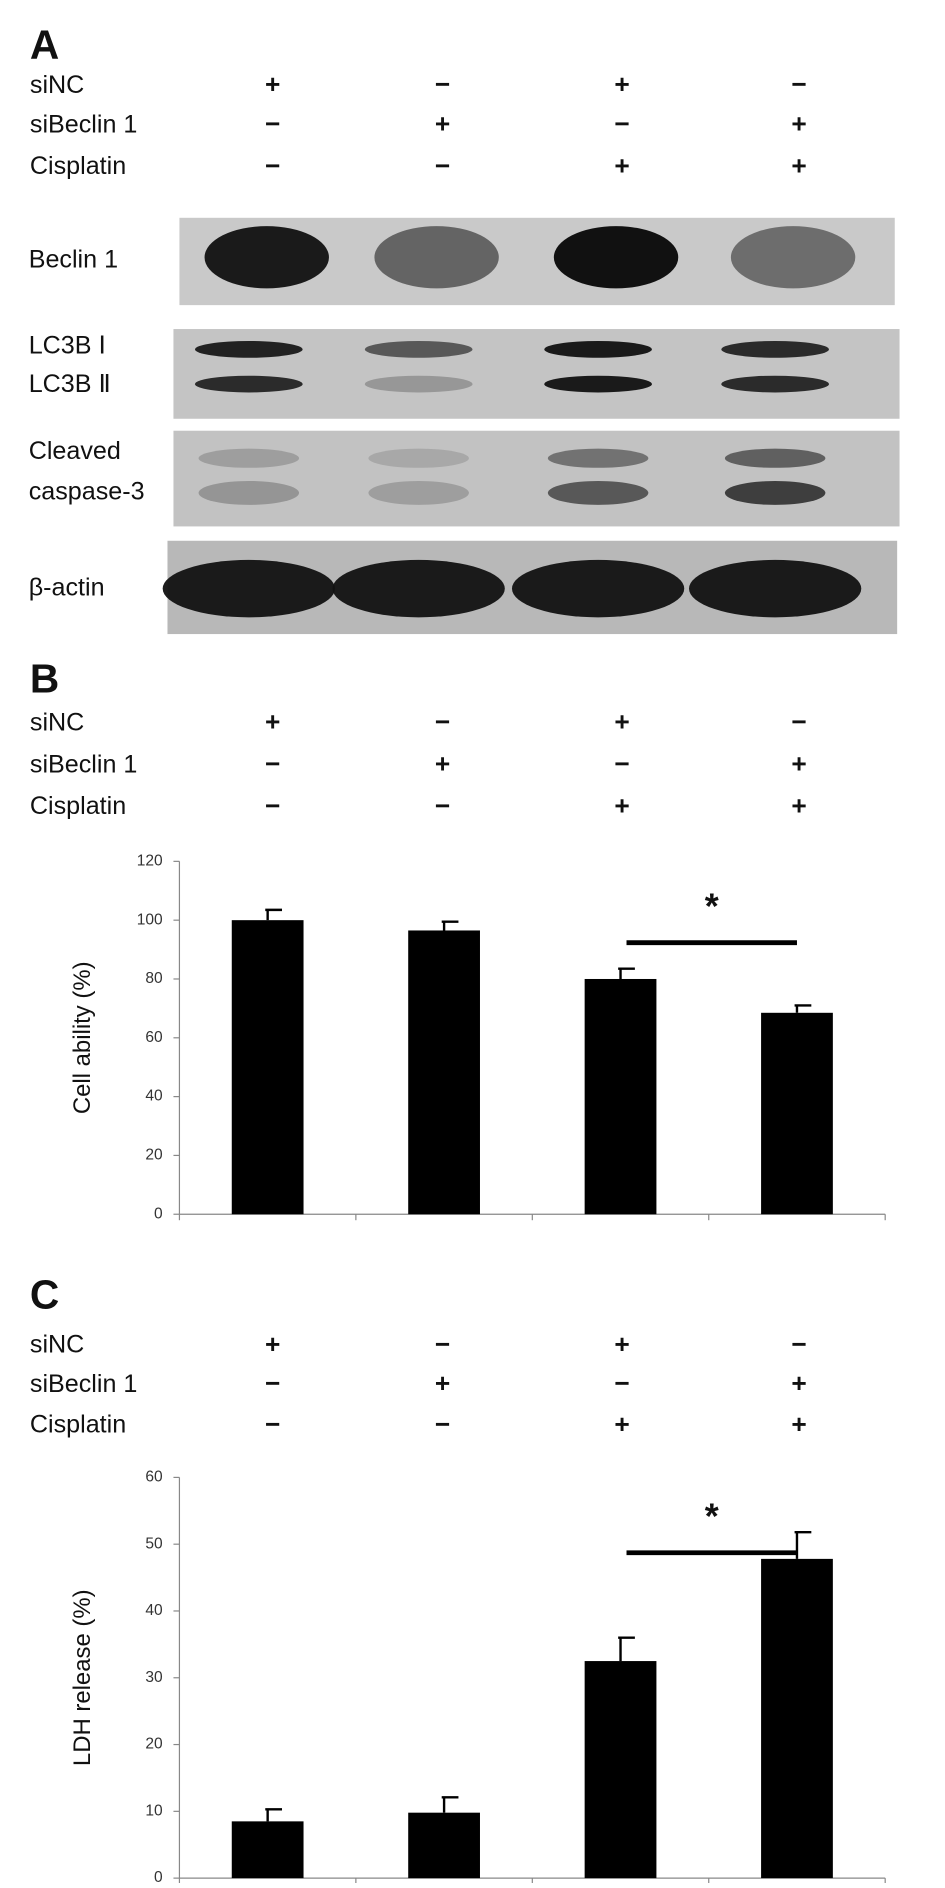  I want to click on significance-mark: *, so click(712, 1517).